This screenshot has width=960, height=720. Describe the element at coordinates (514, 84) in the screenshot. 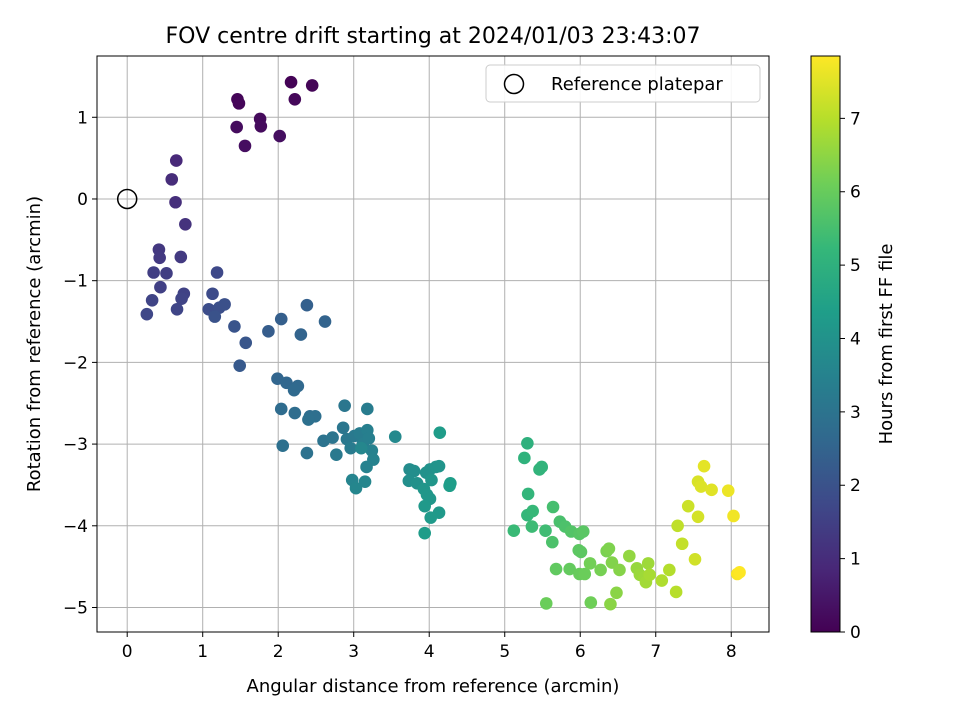

I see `legend-marker-icon` at that location.